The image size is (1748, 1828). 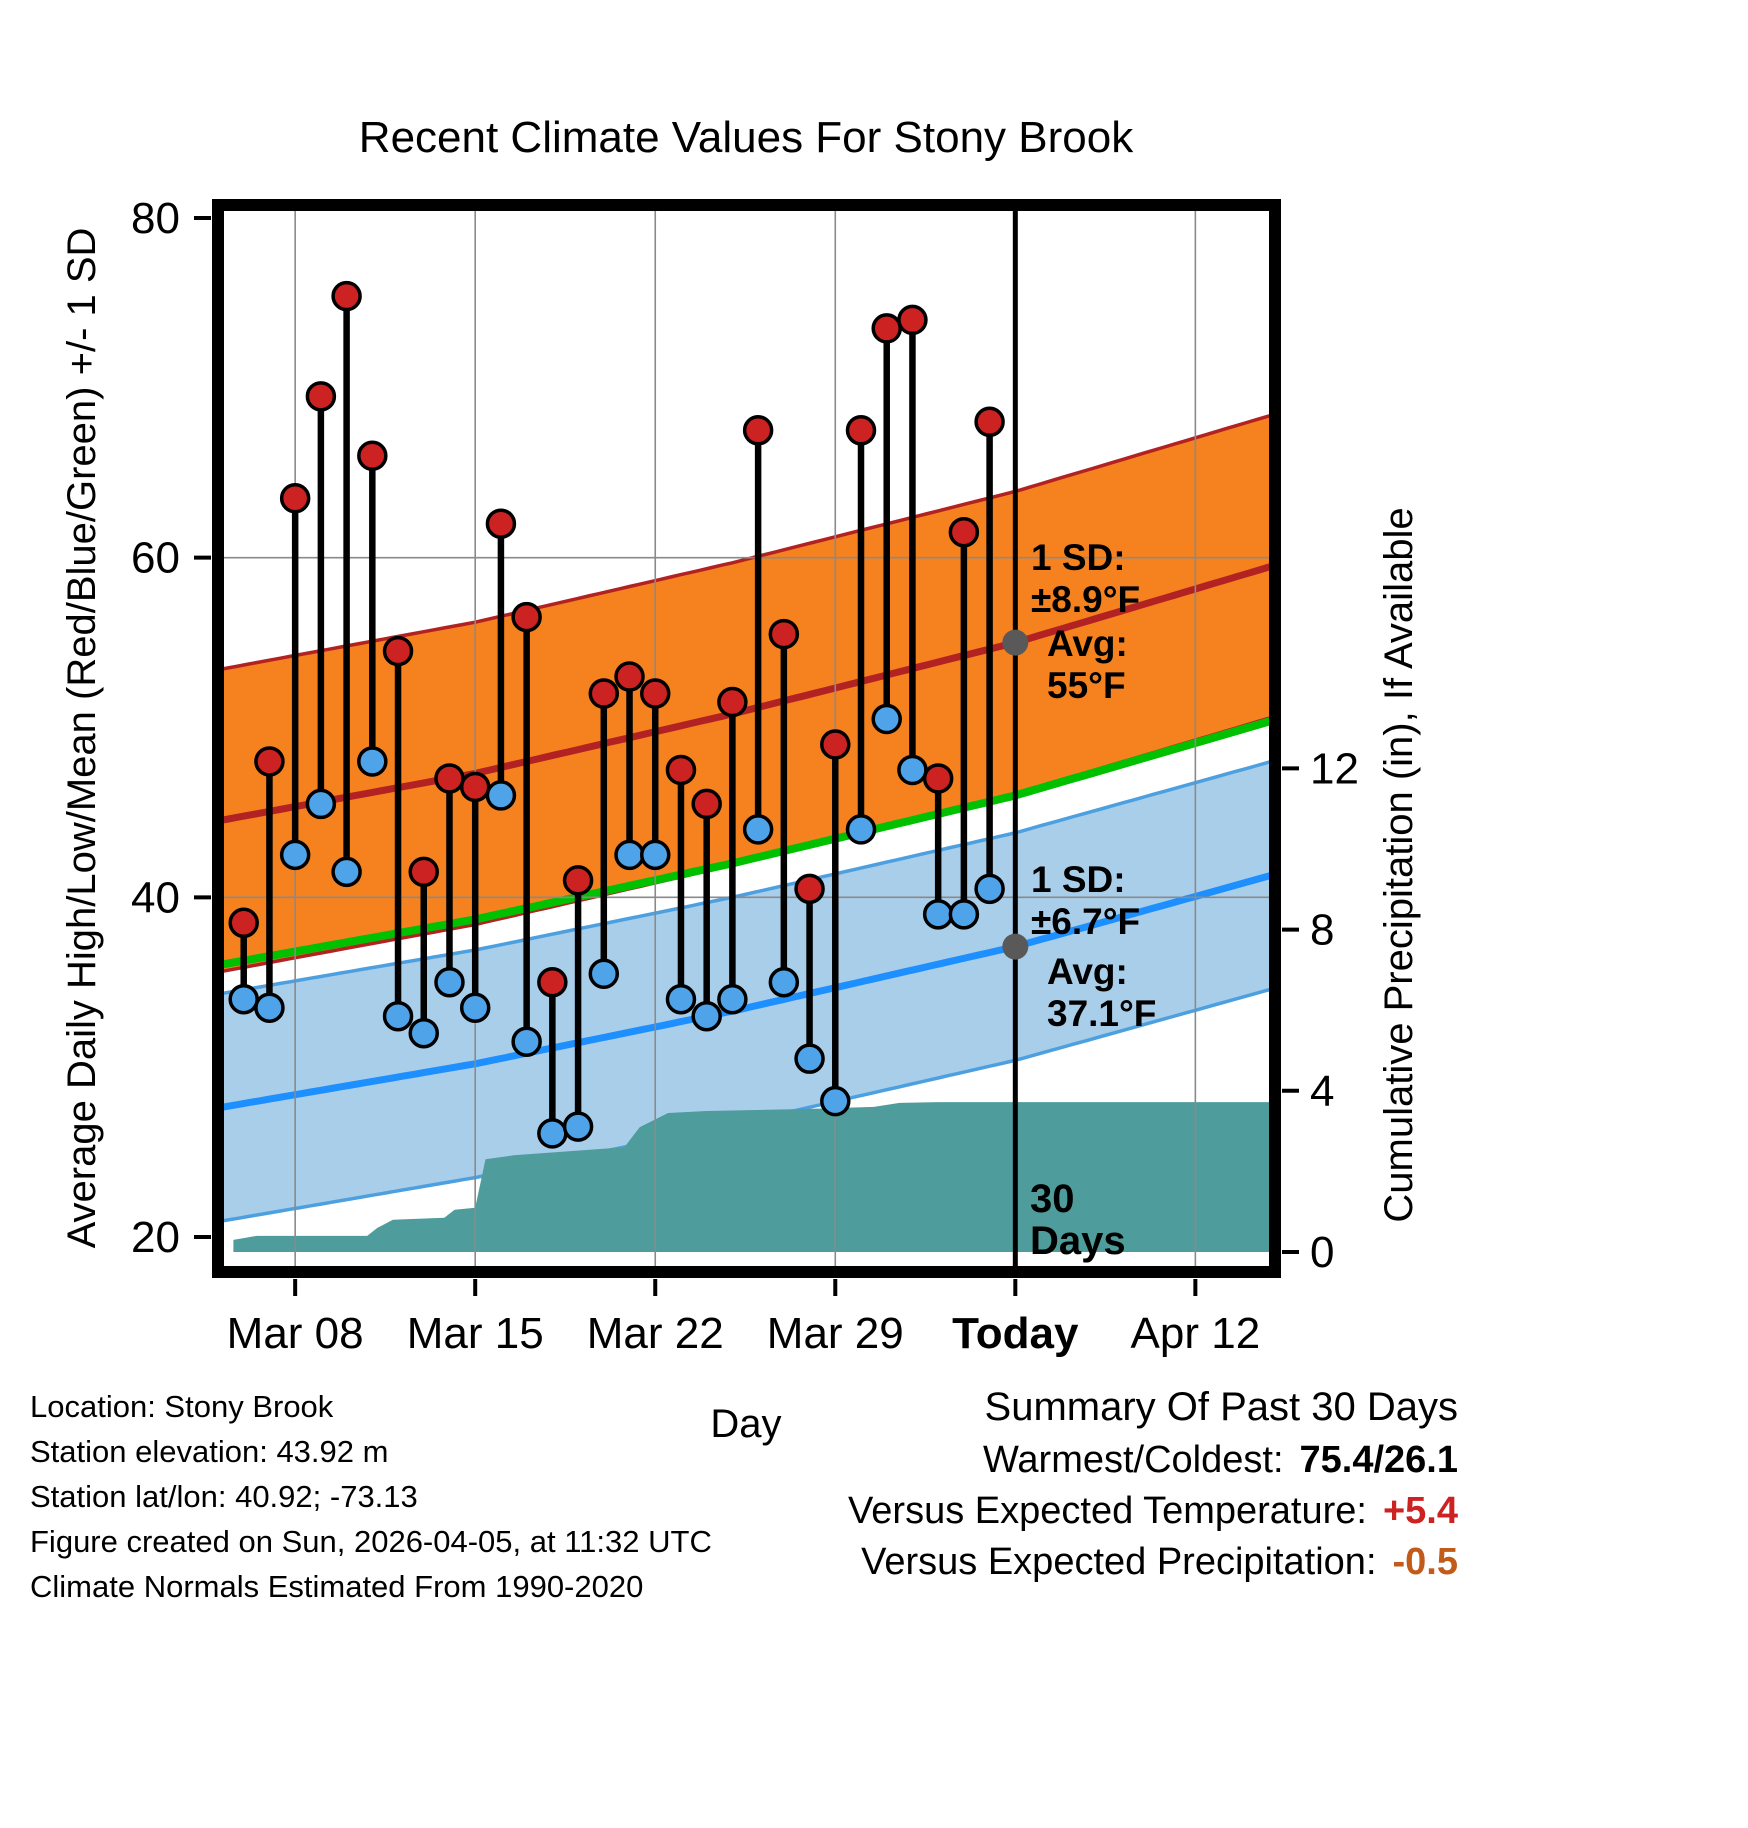 What do you see at coordinates (475, 1333) in the screenshot?
I see `x-tick-label: Mar 15` at bounding box center [475, 1333].